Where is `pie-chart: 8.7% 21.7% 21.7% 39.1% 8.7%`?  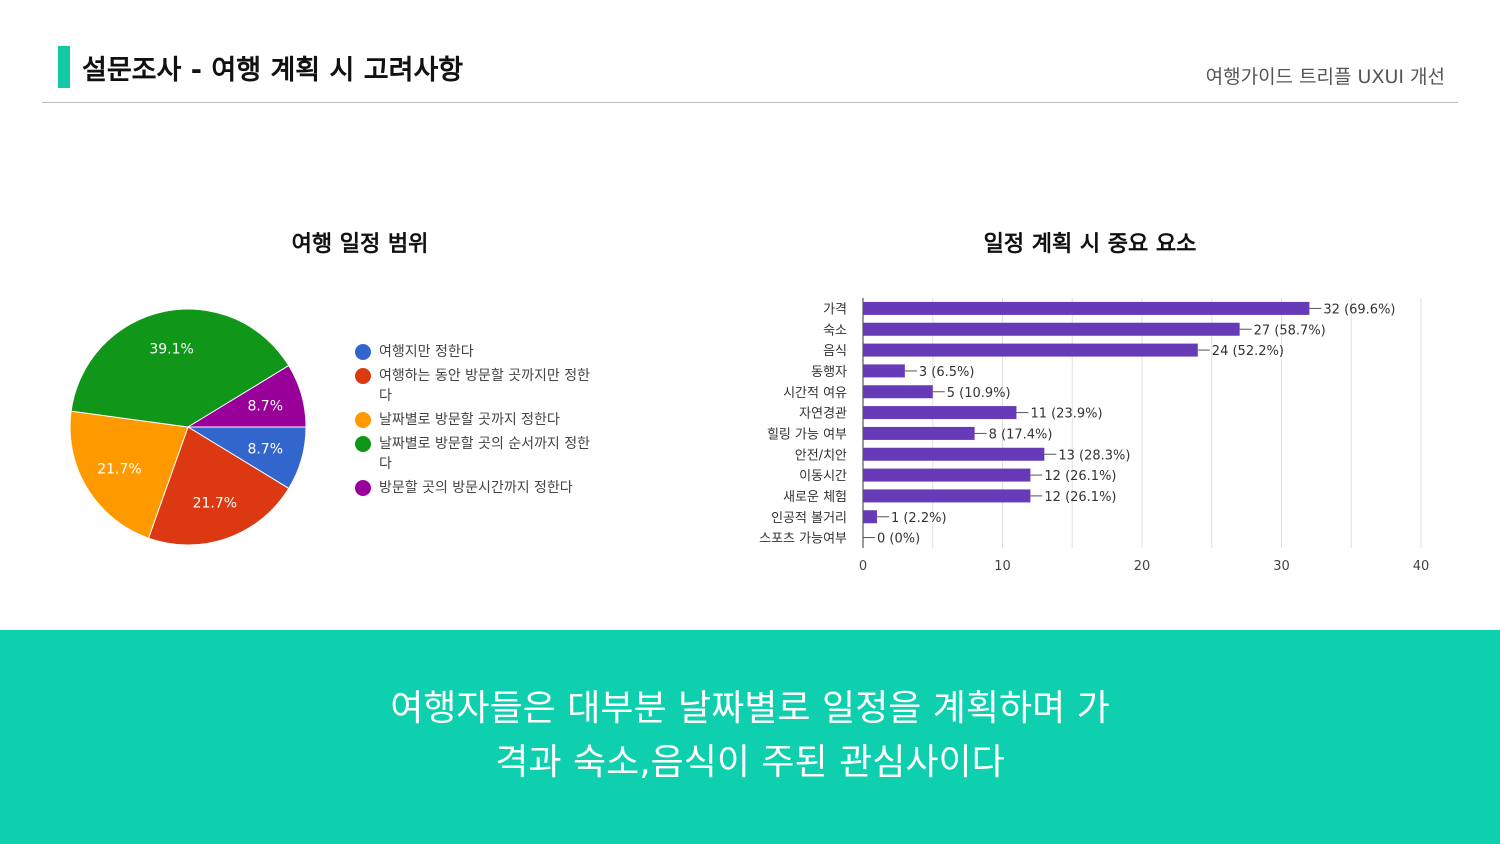 pie-chart: 8.7% 21.7% 21.7% 39.1% 8.7% is located at coordinates (188, 427).